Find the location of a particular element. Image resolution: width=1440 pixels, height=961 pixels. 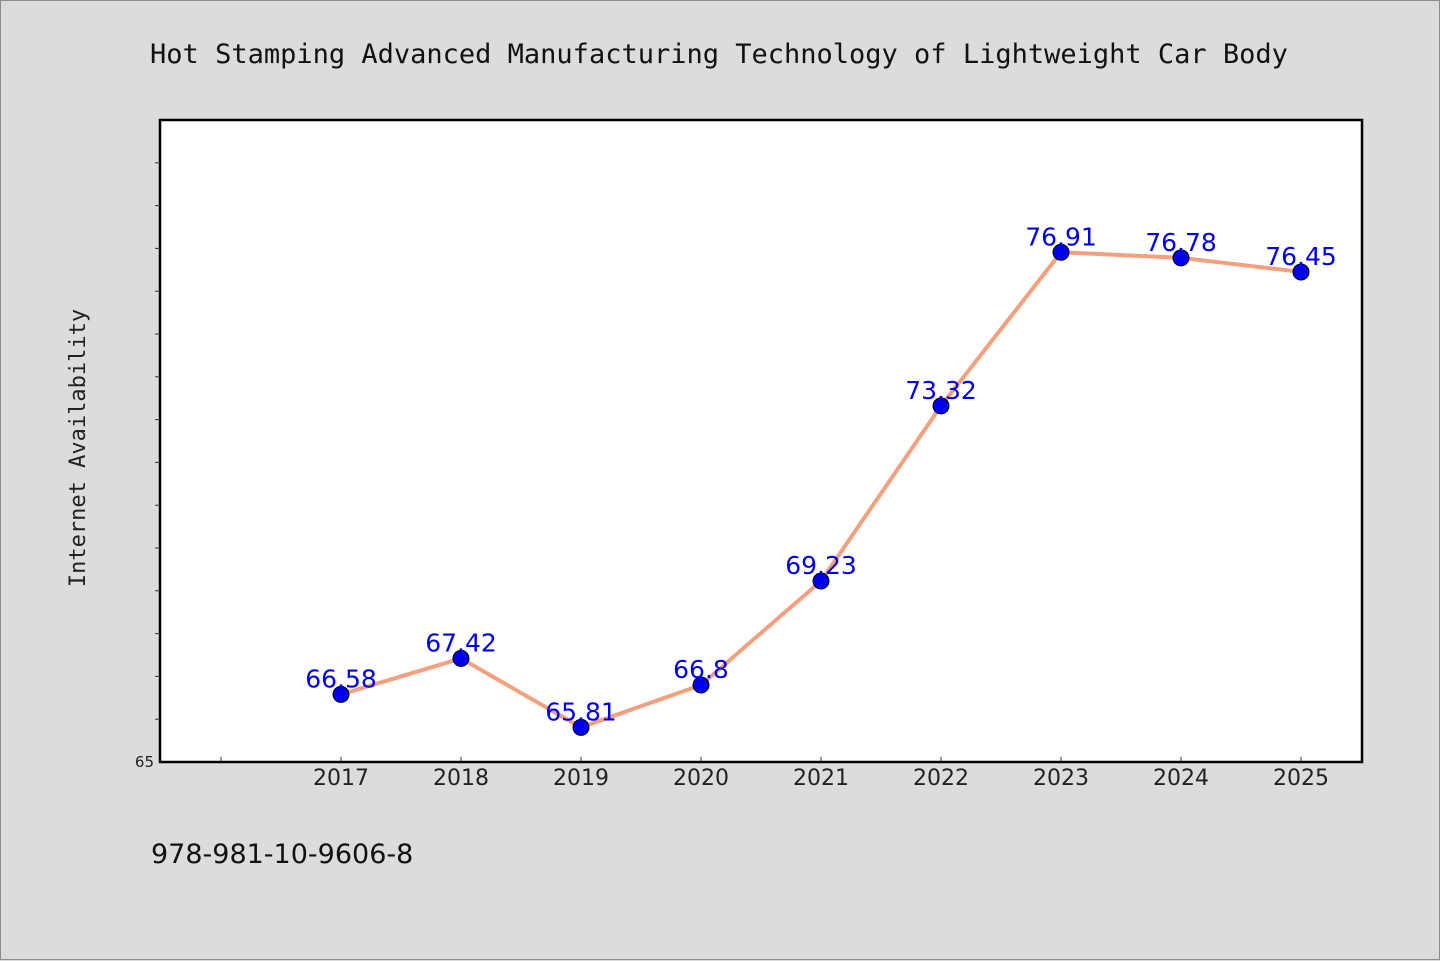

x-tick-label: 2022 is located at coordinates (941, 778).